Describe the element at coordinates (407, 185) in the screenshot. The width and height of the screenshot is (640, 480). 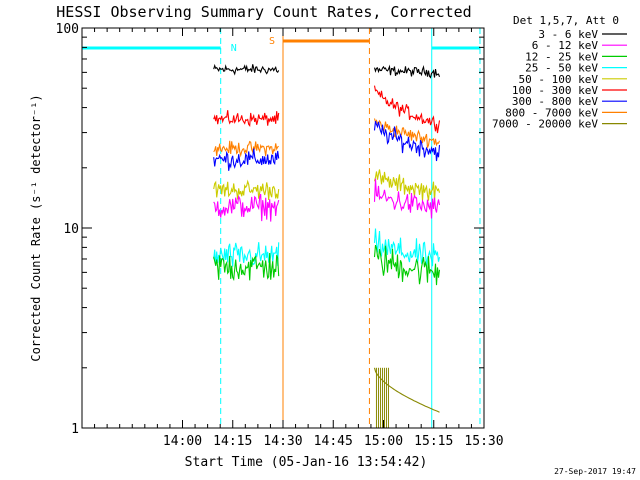
I see `series-line-4-seg2` at that location.